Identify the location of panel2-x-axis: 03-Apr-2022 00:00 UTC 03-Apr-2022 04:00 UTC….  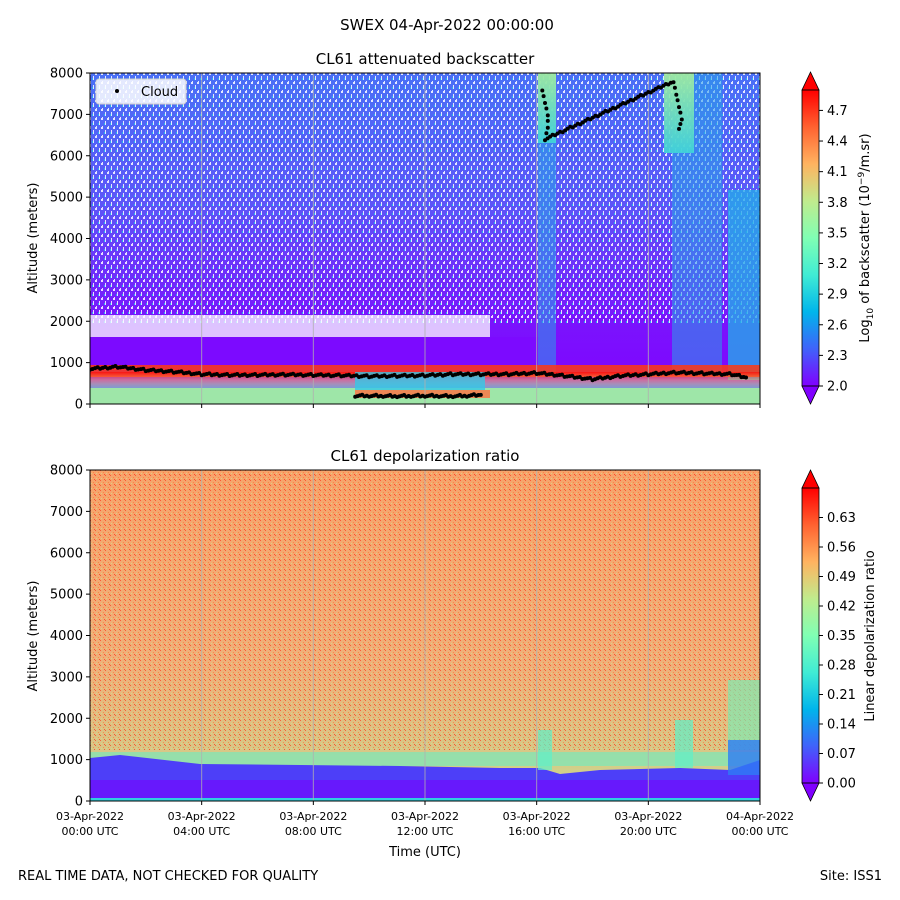
(425, 819).